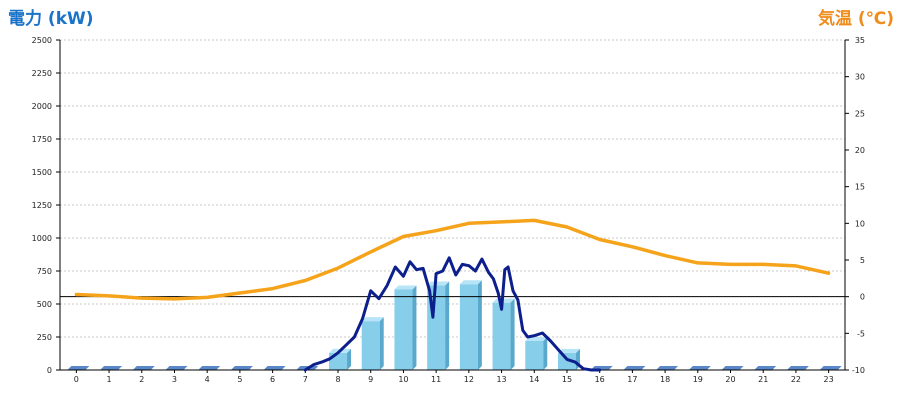 This screenshot has height=405, width=900. What do you see at coordinates (796, 379) in the screenshot?
I see `x-tick-label: 22` at bounding box center [796, 379].